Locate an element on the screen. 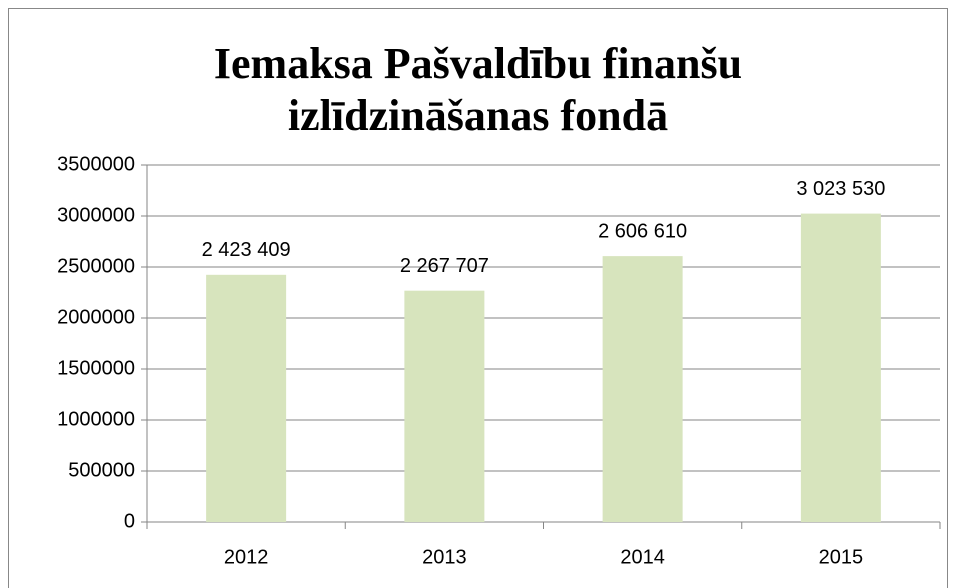 The height and width of the screenshot is (588, 956). y-tick-label: 3000000 is located at coordinates (96, 215).